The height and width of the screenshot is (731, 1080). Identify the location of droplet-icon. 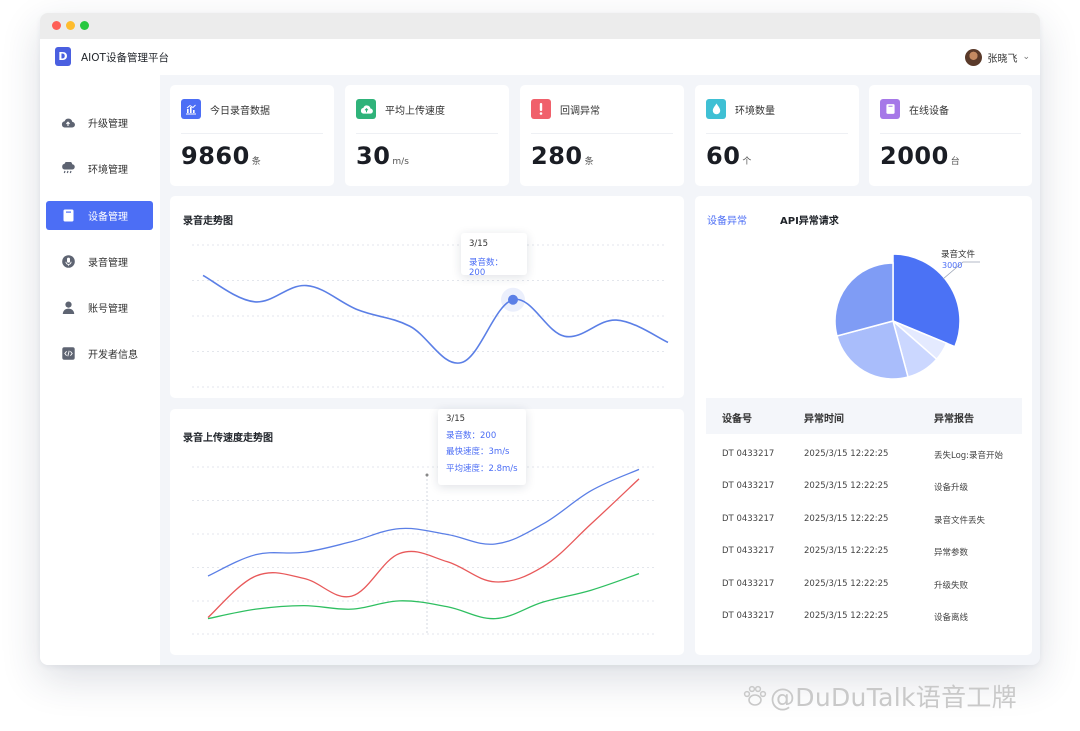
(716, 109).